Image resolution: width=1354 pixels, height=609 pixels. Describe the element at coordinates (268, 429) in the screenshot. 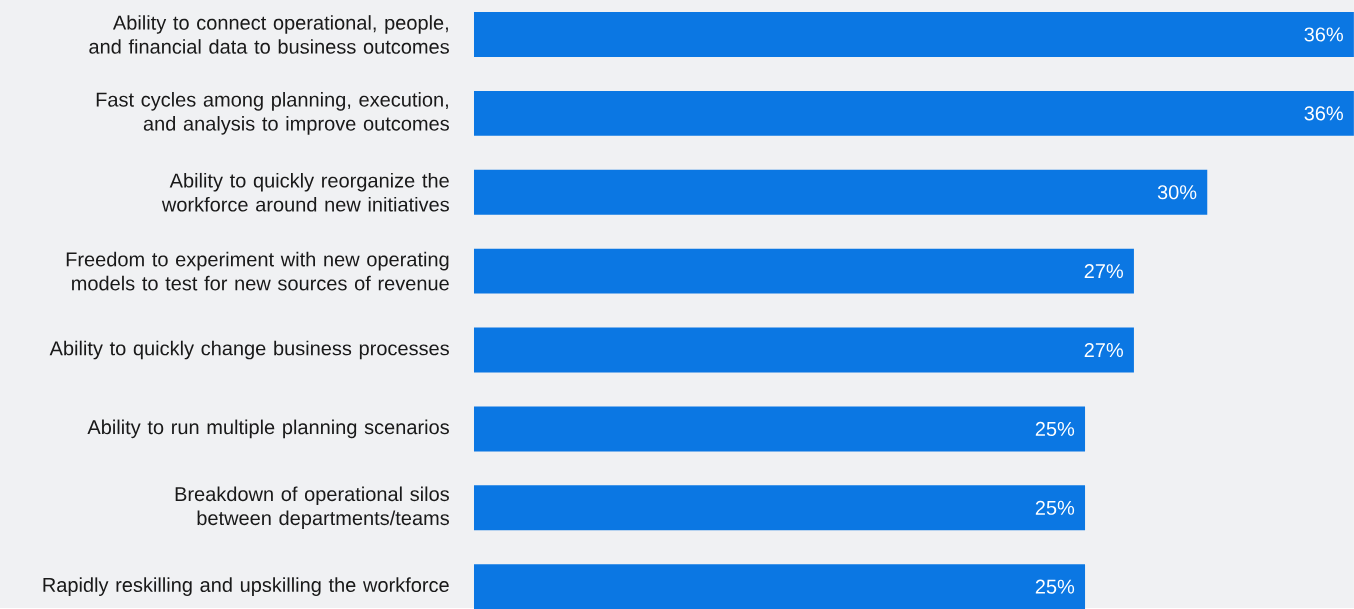

I see `y-tick-label: Ability to run multiple planning scenarios` at that location.